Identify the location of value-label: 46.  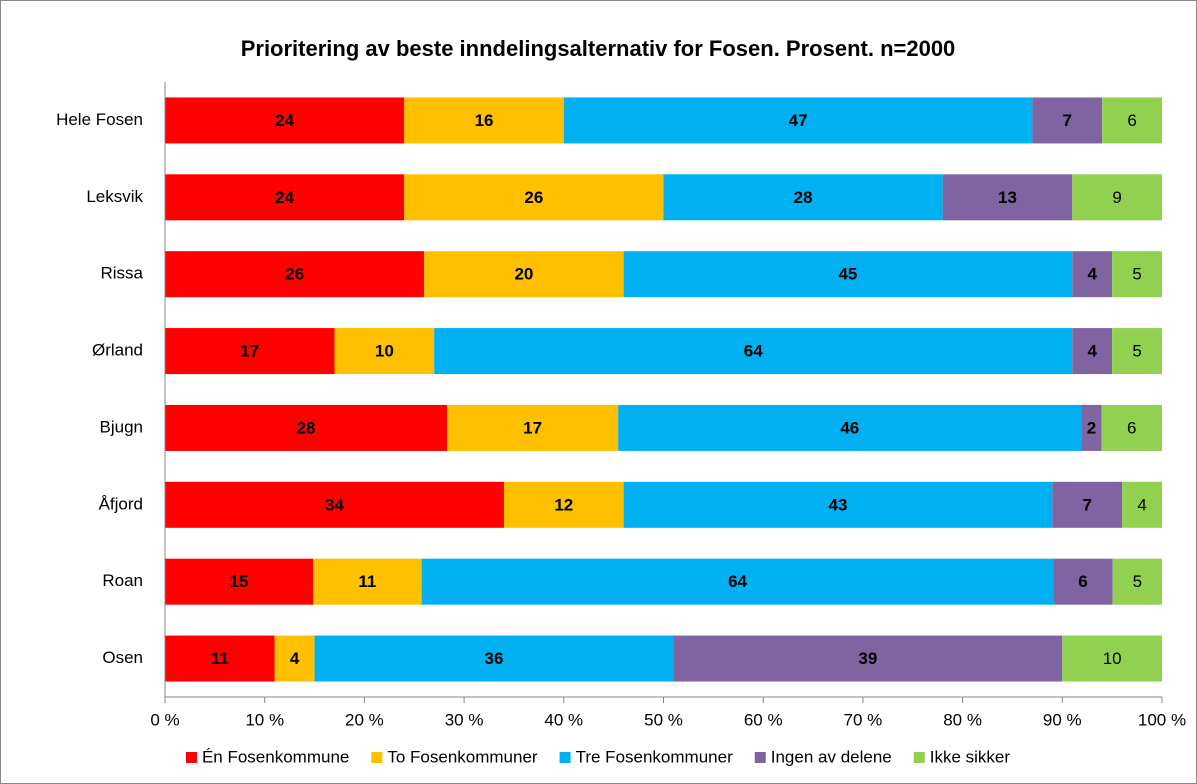
(849, 427).